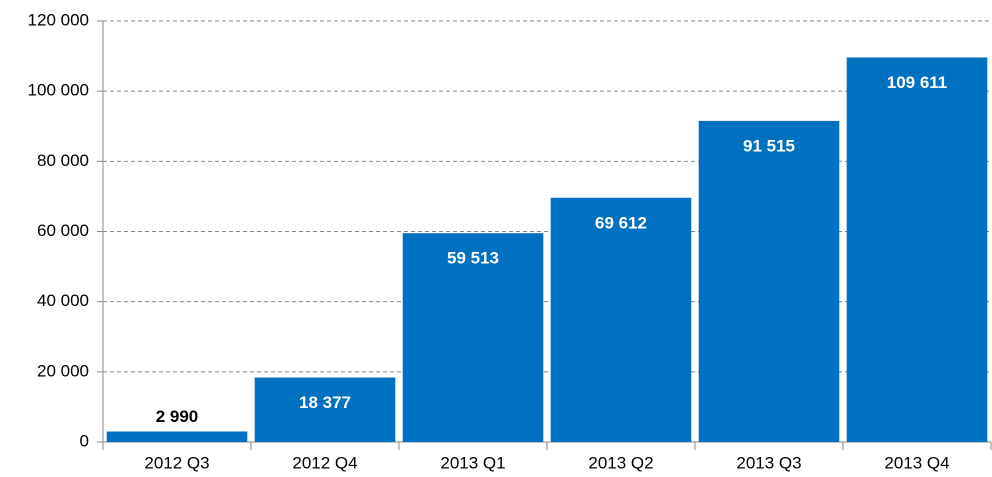 The image size is (992, 477). What do you see at coordinates (917, 82) in the screenshot?
I see `data-label: 109 611` at bounding box center [917, 82].